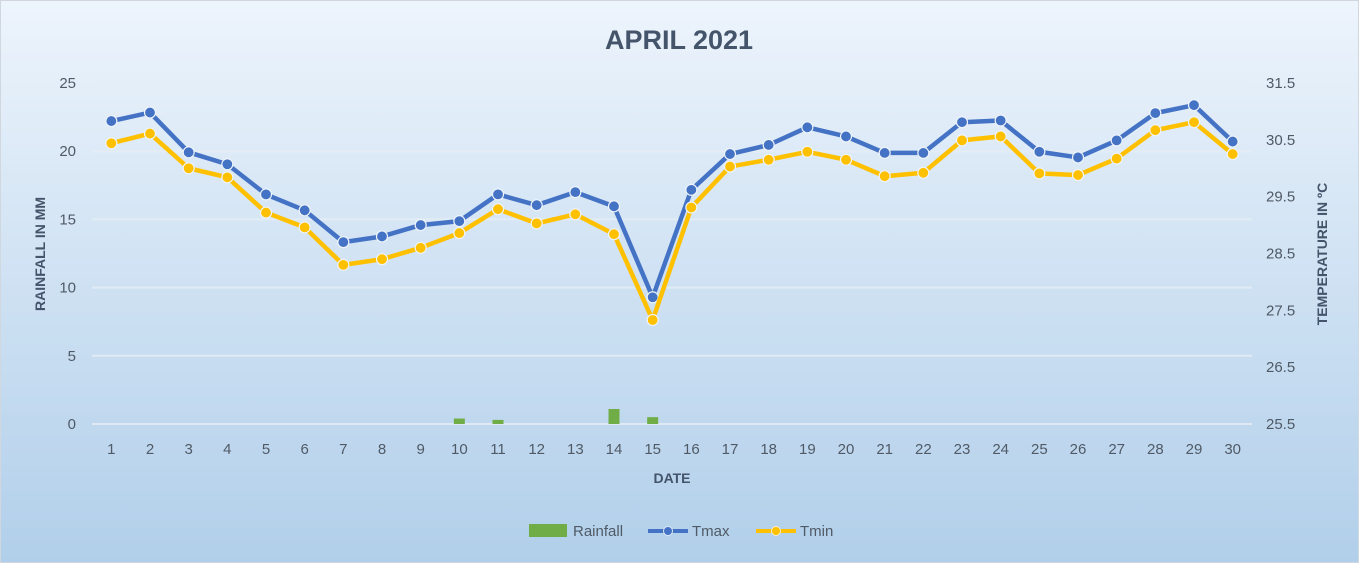 This screenshot has height=563, width=1359. I want to click on x-tick-label: 4, so click(227, 449).